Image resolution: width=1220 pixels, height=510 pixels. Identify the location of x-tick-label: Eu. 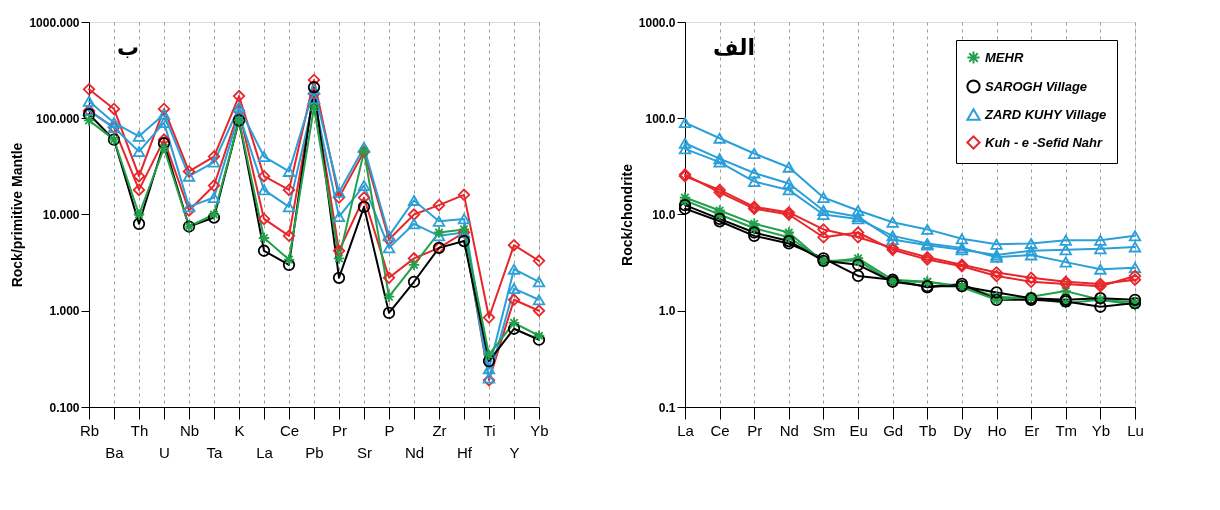
(858, 430).